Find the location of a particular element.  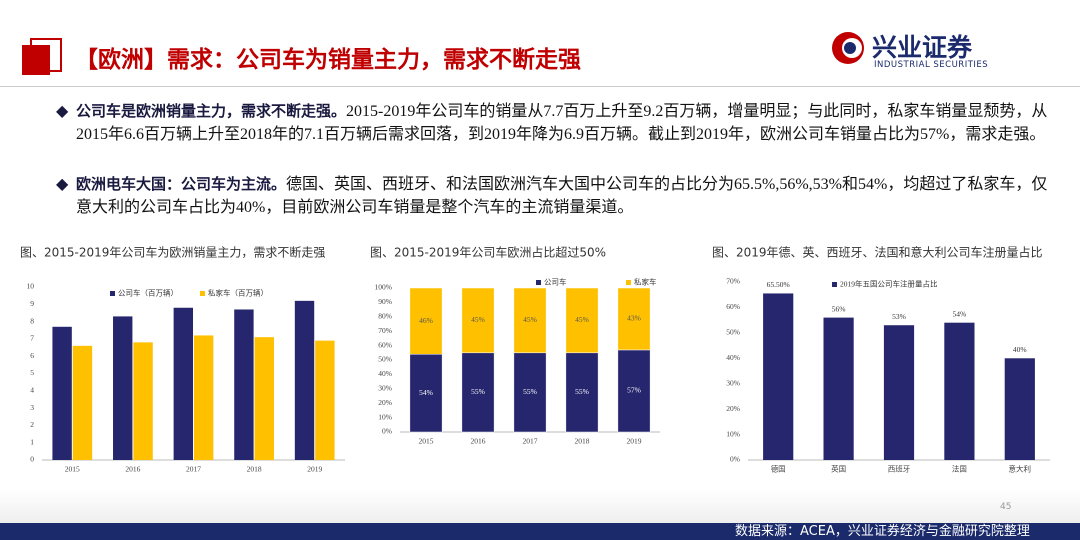

x-tick-label: 法国 is located at coordinates (959, 469).